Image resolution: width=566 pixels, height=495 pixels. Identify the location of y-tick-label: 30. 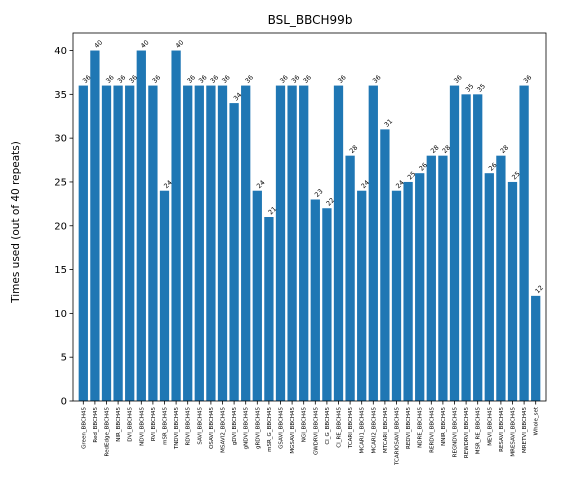
(60, 139).